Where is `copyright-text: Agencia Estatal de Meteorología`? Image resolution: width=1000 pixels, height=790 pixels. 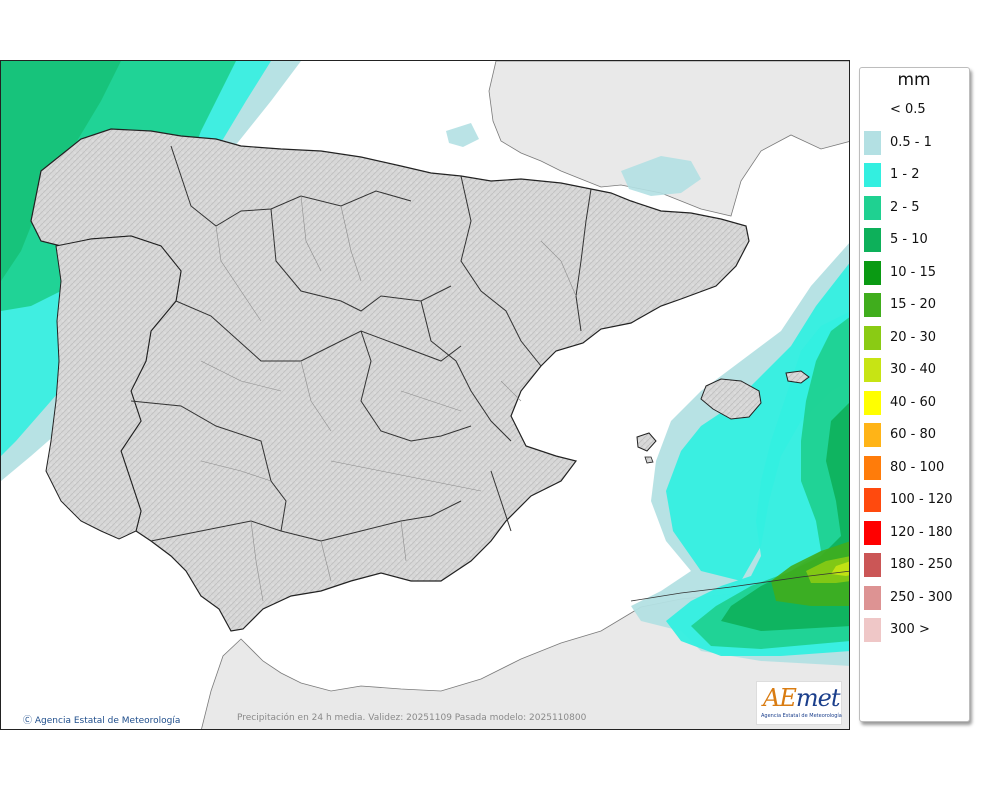
copyright-text: Agencia Estatal de Meteorología is located at coordinates (107, 721).